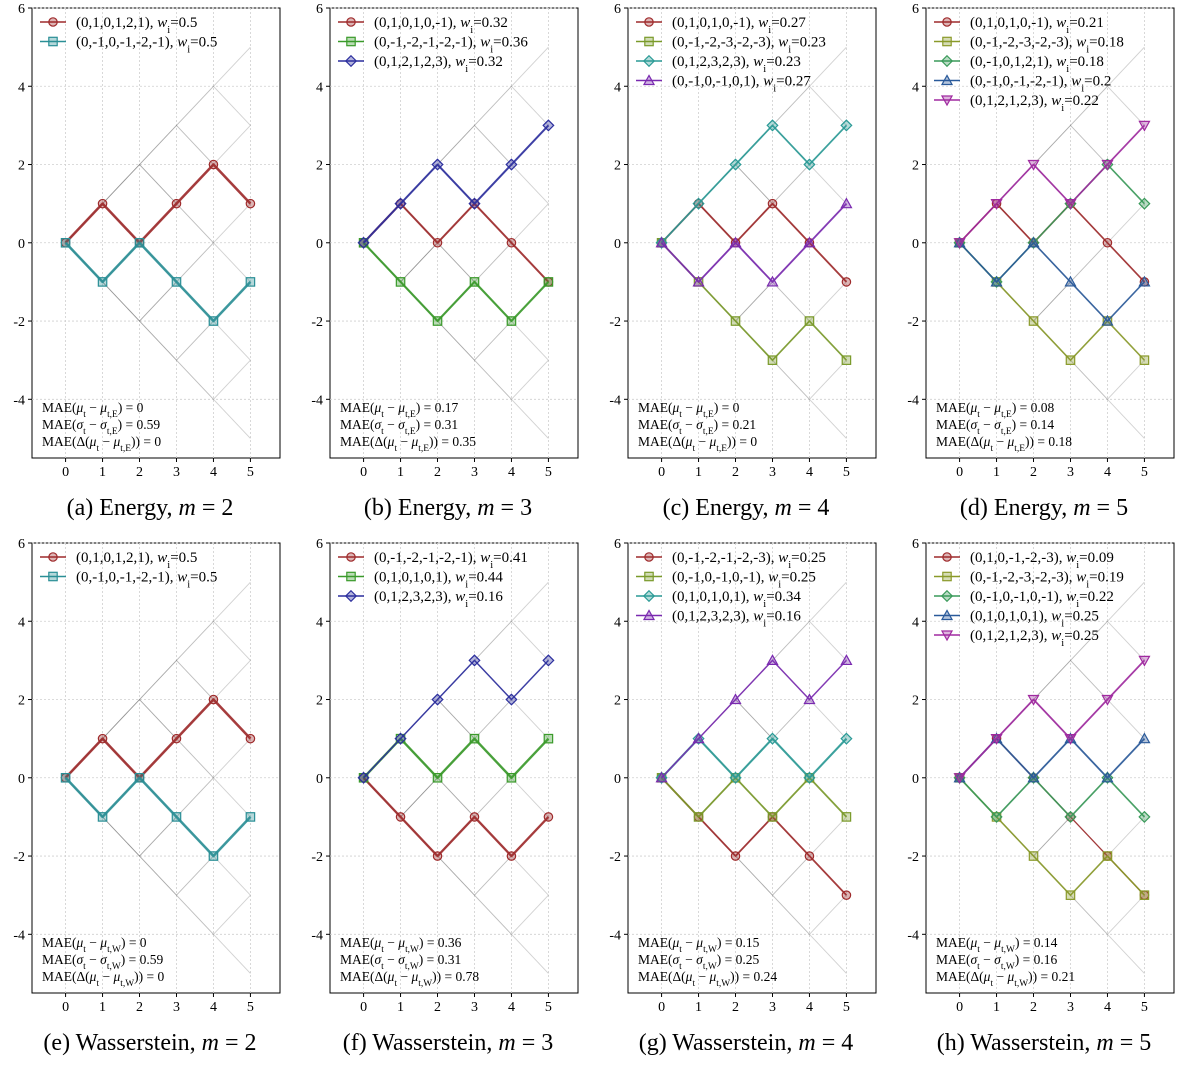  I want to click on legend-label: (0,-1,0,-1,0,-1), wi=0.22, so click(1042, 599).